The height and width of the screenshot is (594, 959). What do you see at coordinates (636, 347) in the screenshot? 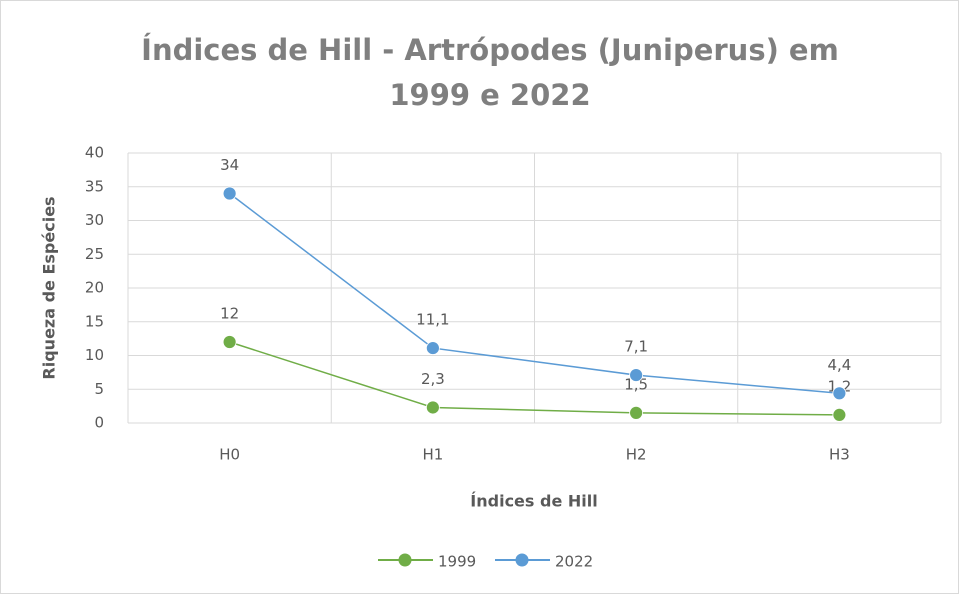
I see `data-label: 7,1` at bounding box center [636, 347].